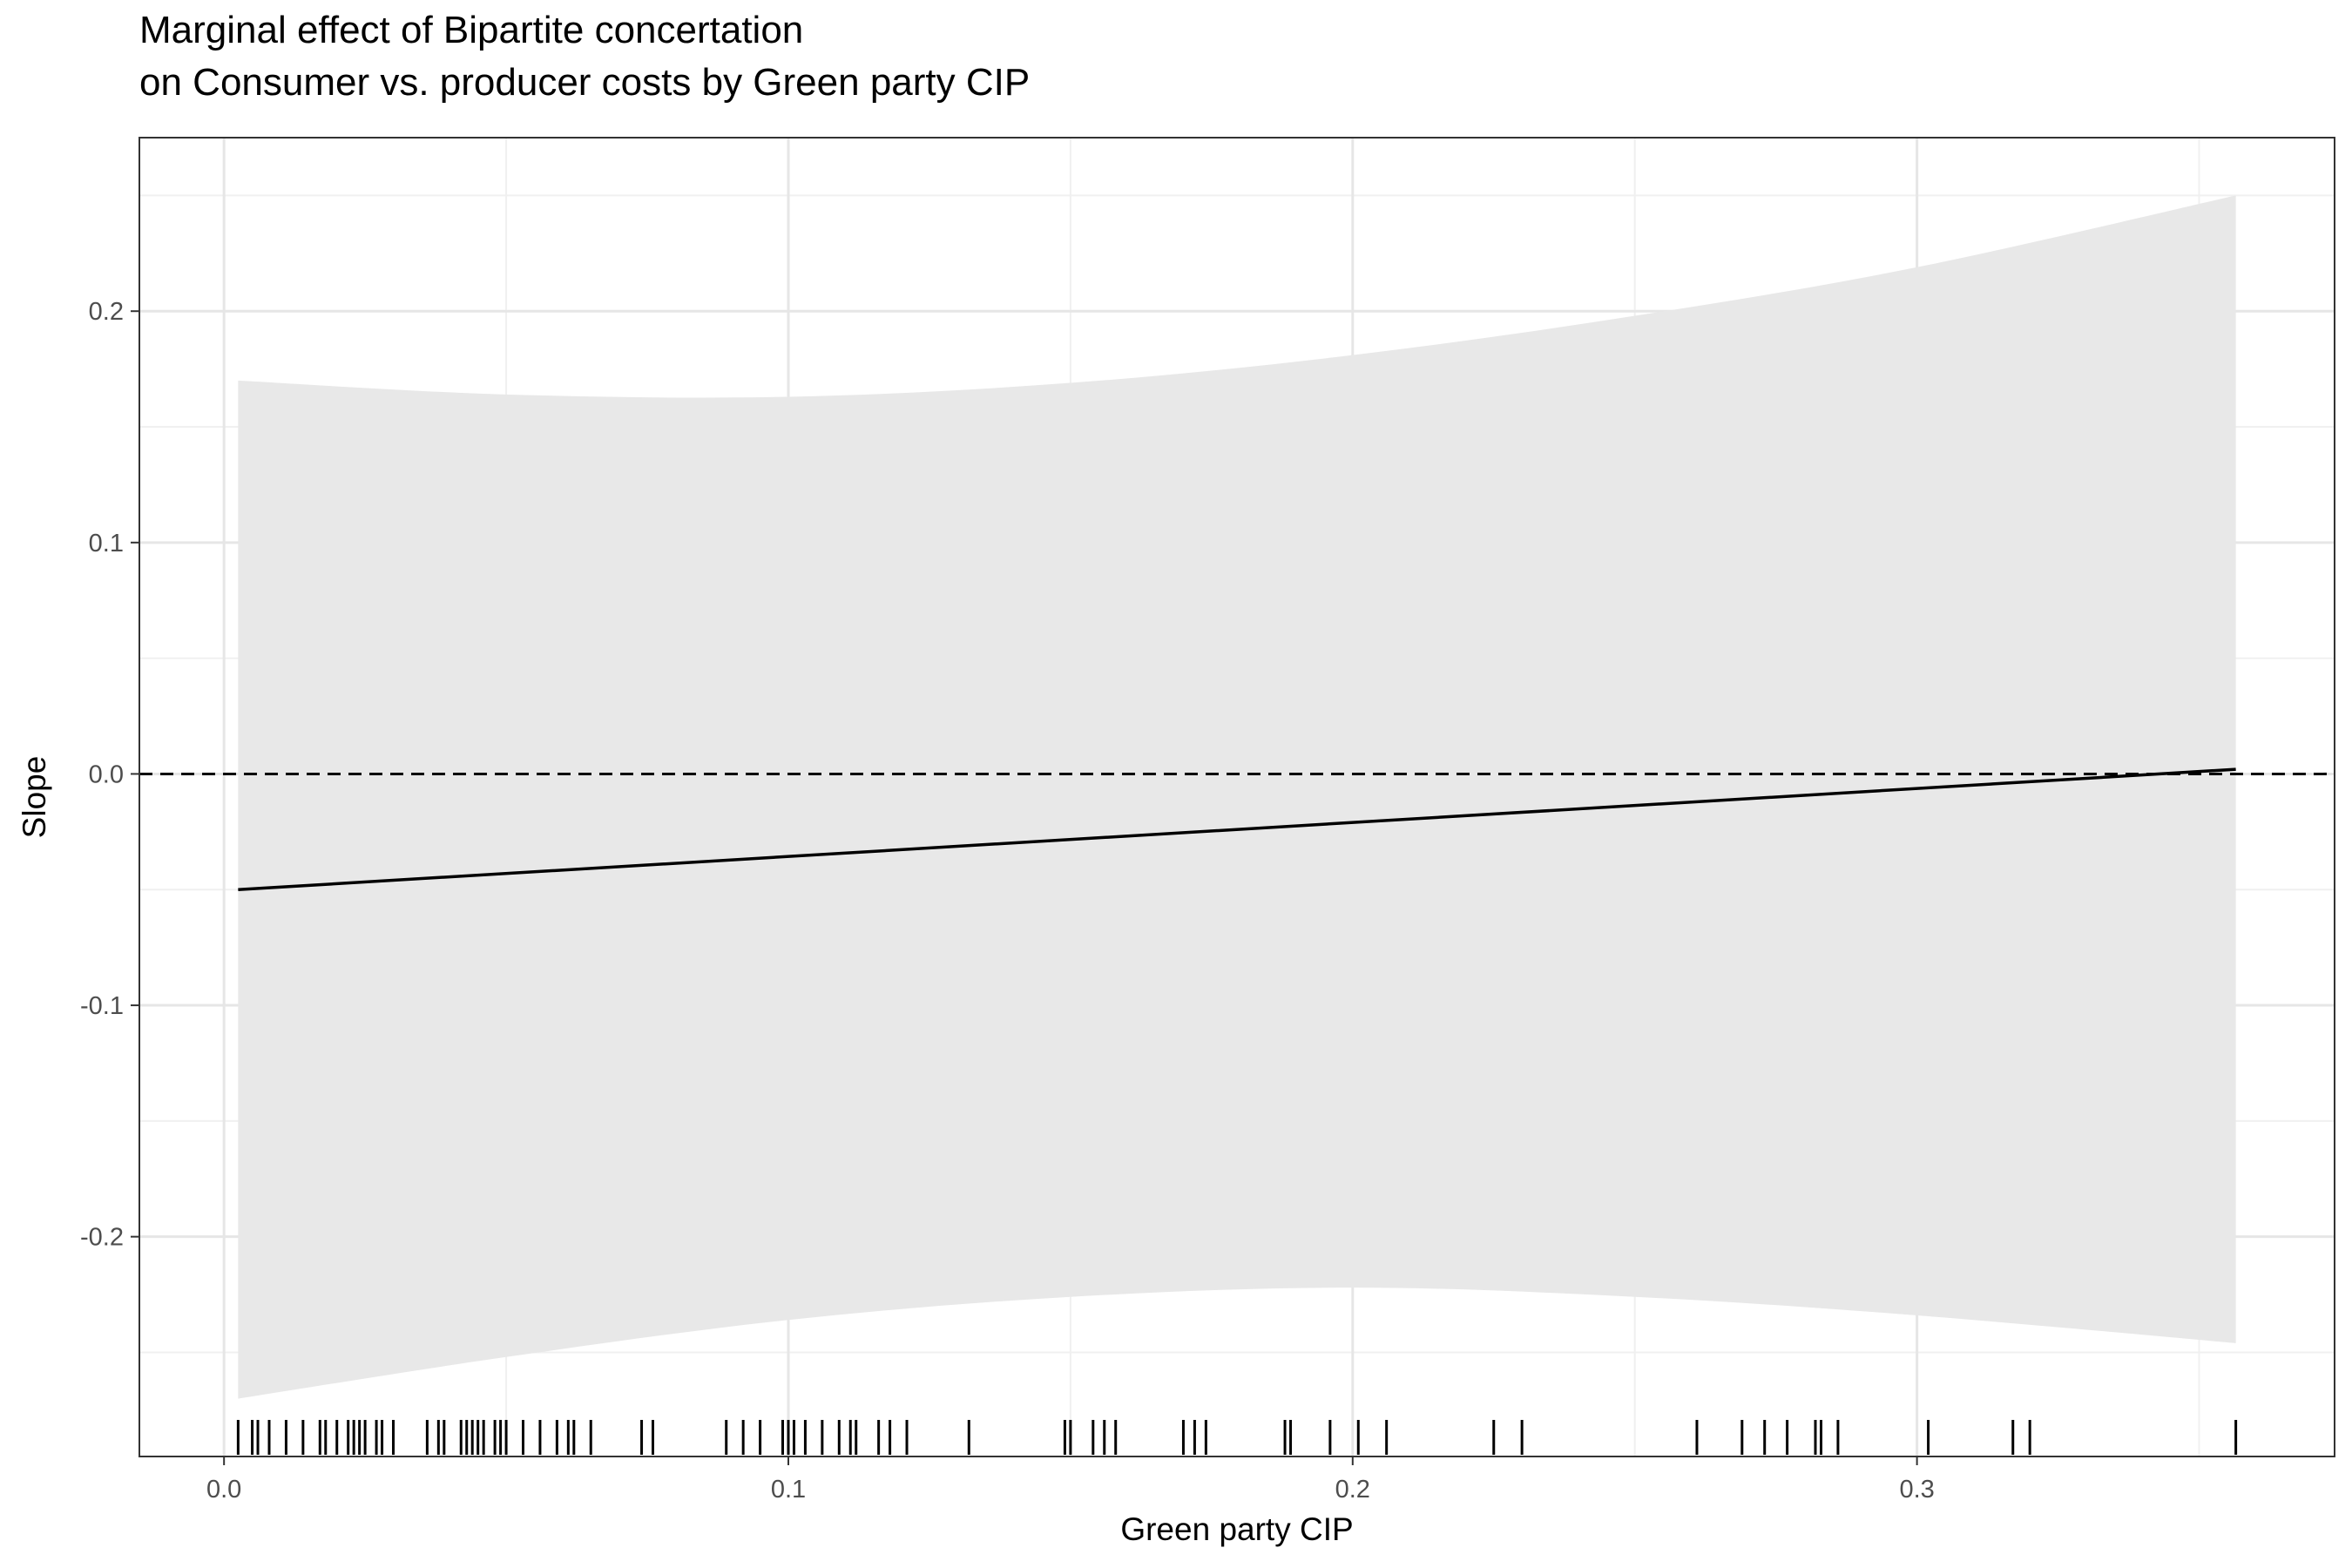 The width and height of the screenshot is (2352, 1568). What do you see at coordinates (1070, 1480) in the screenshot?
I see `x-axis: 0.0 0.1 0.2 0.3` at bounding box center [1070, 1480].